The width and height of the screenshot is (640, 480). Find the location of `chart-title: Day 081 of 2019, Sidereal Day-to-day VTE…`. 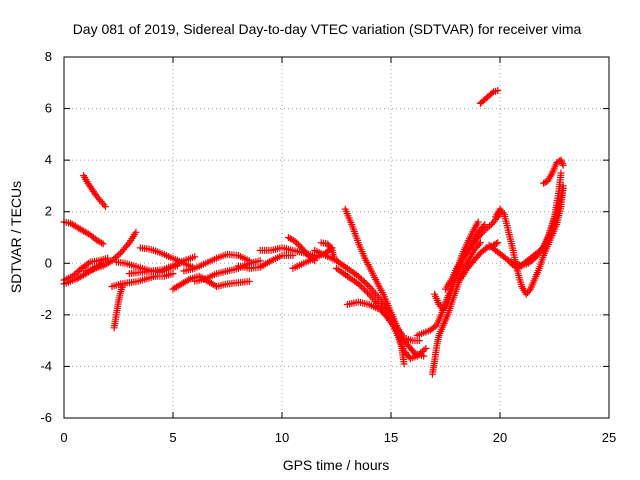

chart-title: Day 081 of 2019, Sidereal Day-to-day VTE… is located at coordinates (327, 29).